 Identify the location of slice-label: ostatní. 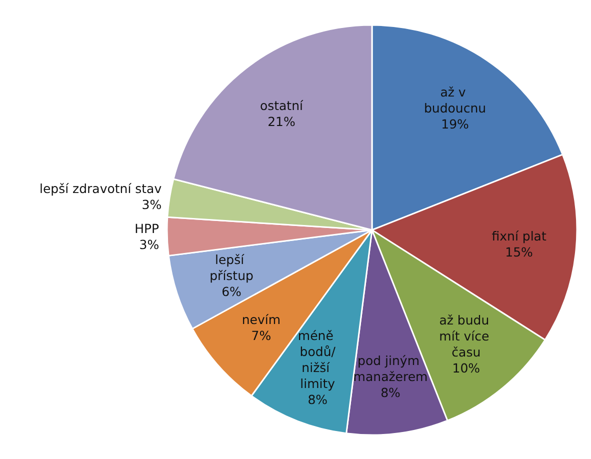
(282, 105).